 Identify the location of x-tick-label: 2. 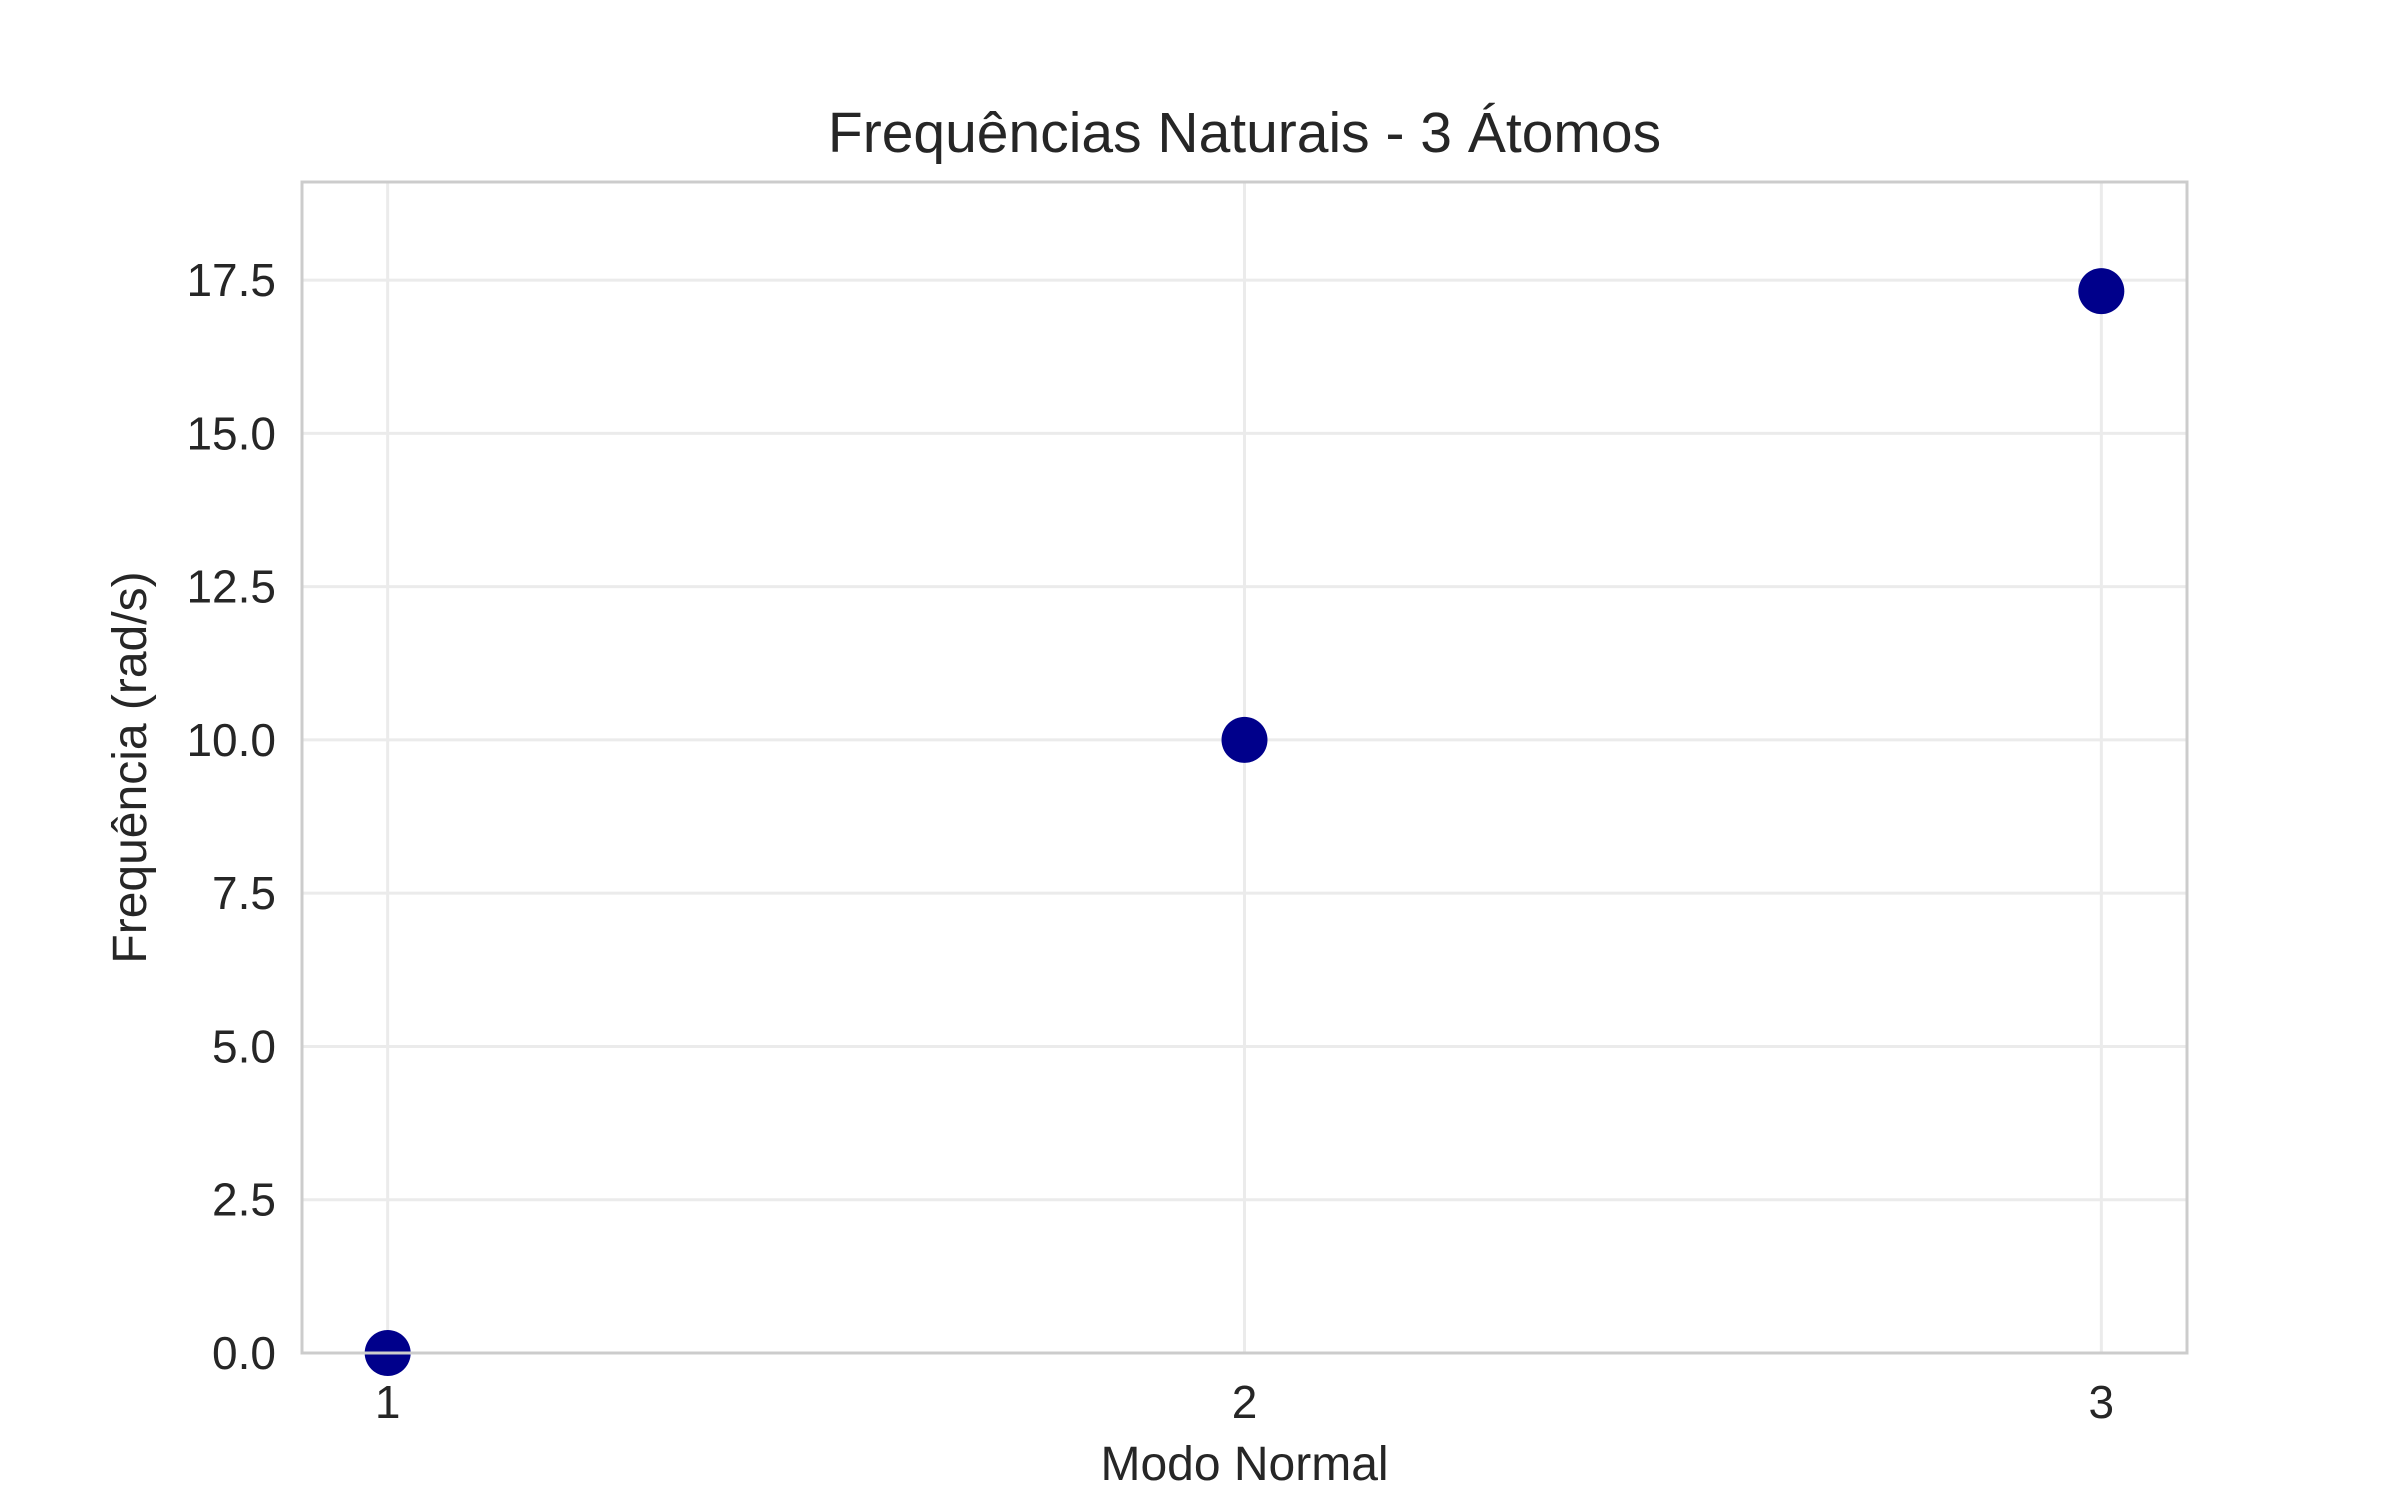
(1245, 1402).